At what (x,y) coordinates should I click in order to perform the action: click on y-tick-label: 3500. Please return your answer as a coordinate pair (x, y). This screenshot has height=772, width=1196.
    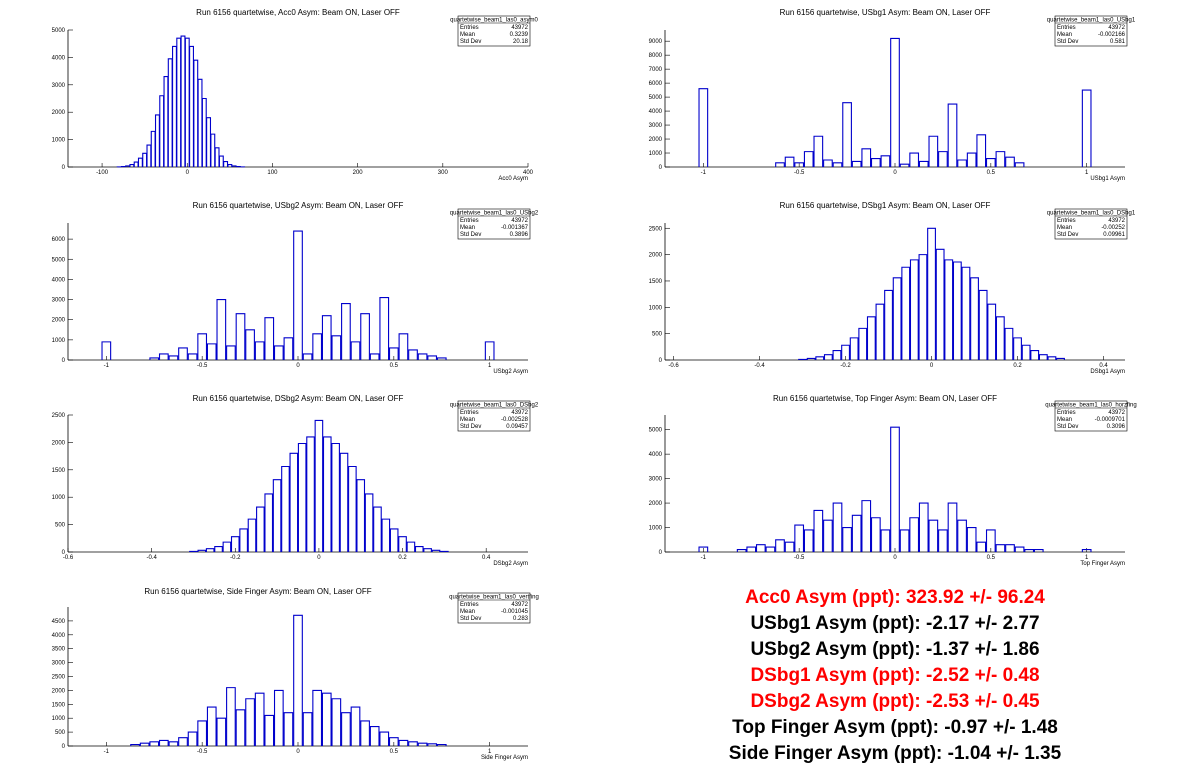
    Looking at the image, I should click on (59, 650).